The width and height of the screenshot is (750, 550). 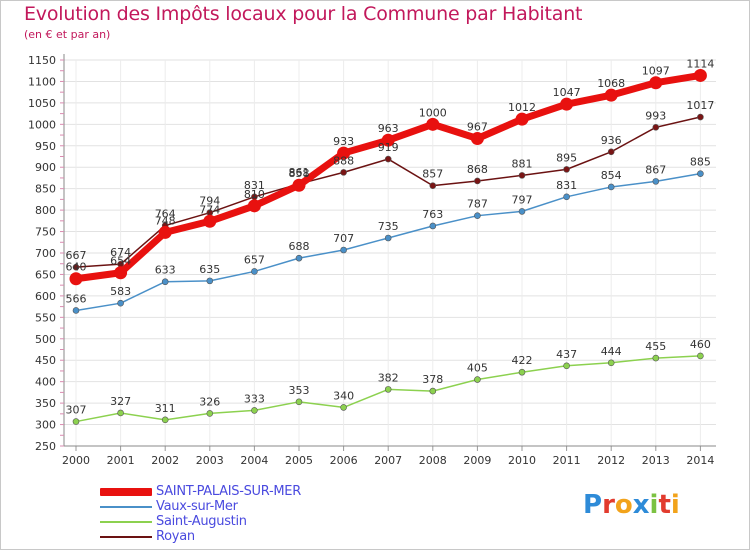 I want to click on data-label-saint-augustin: 327, so click(x=120, y=401).